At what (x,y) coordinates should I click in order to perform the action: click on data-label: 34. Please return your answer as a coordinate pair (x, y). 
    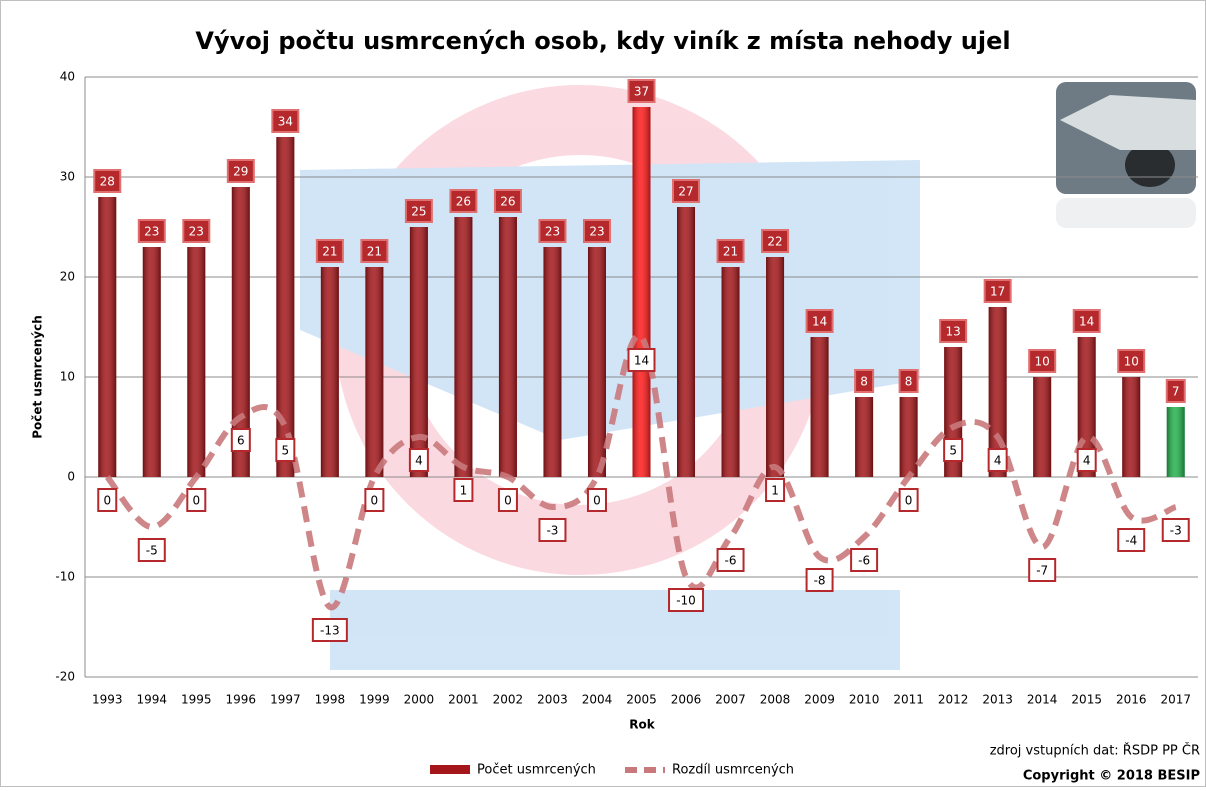
    Looking at the image, I should click on (285, 122).